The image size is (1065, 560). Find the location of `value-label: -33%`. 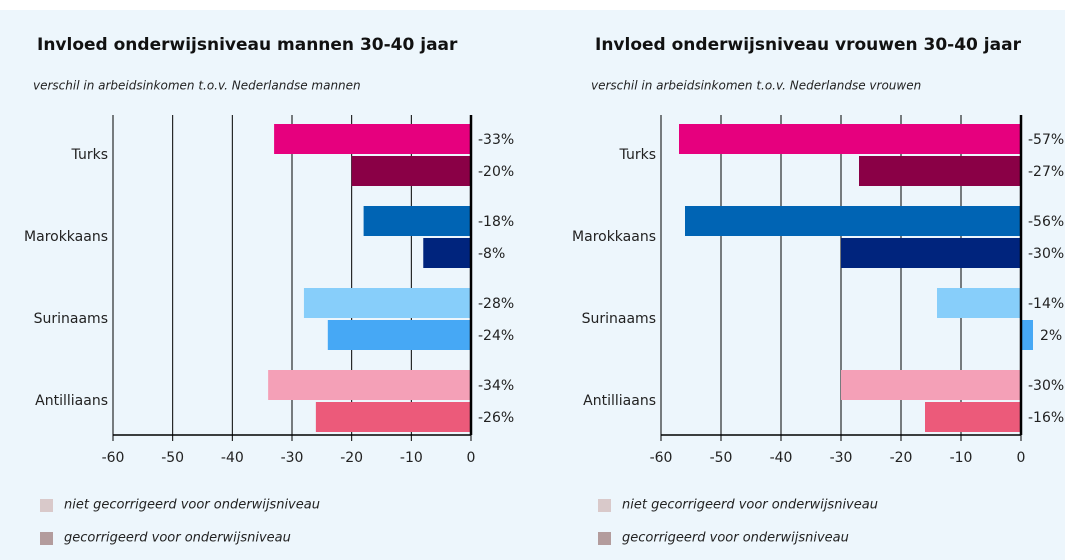

value-label: -33% is located at coordinates (496, 140).